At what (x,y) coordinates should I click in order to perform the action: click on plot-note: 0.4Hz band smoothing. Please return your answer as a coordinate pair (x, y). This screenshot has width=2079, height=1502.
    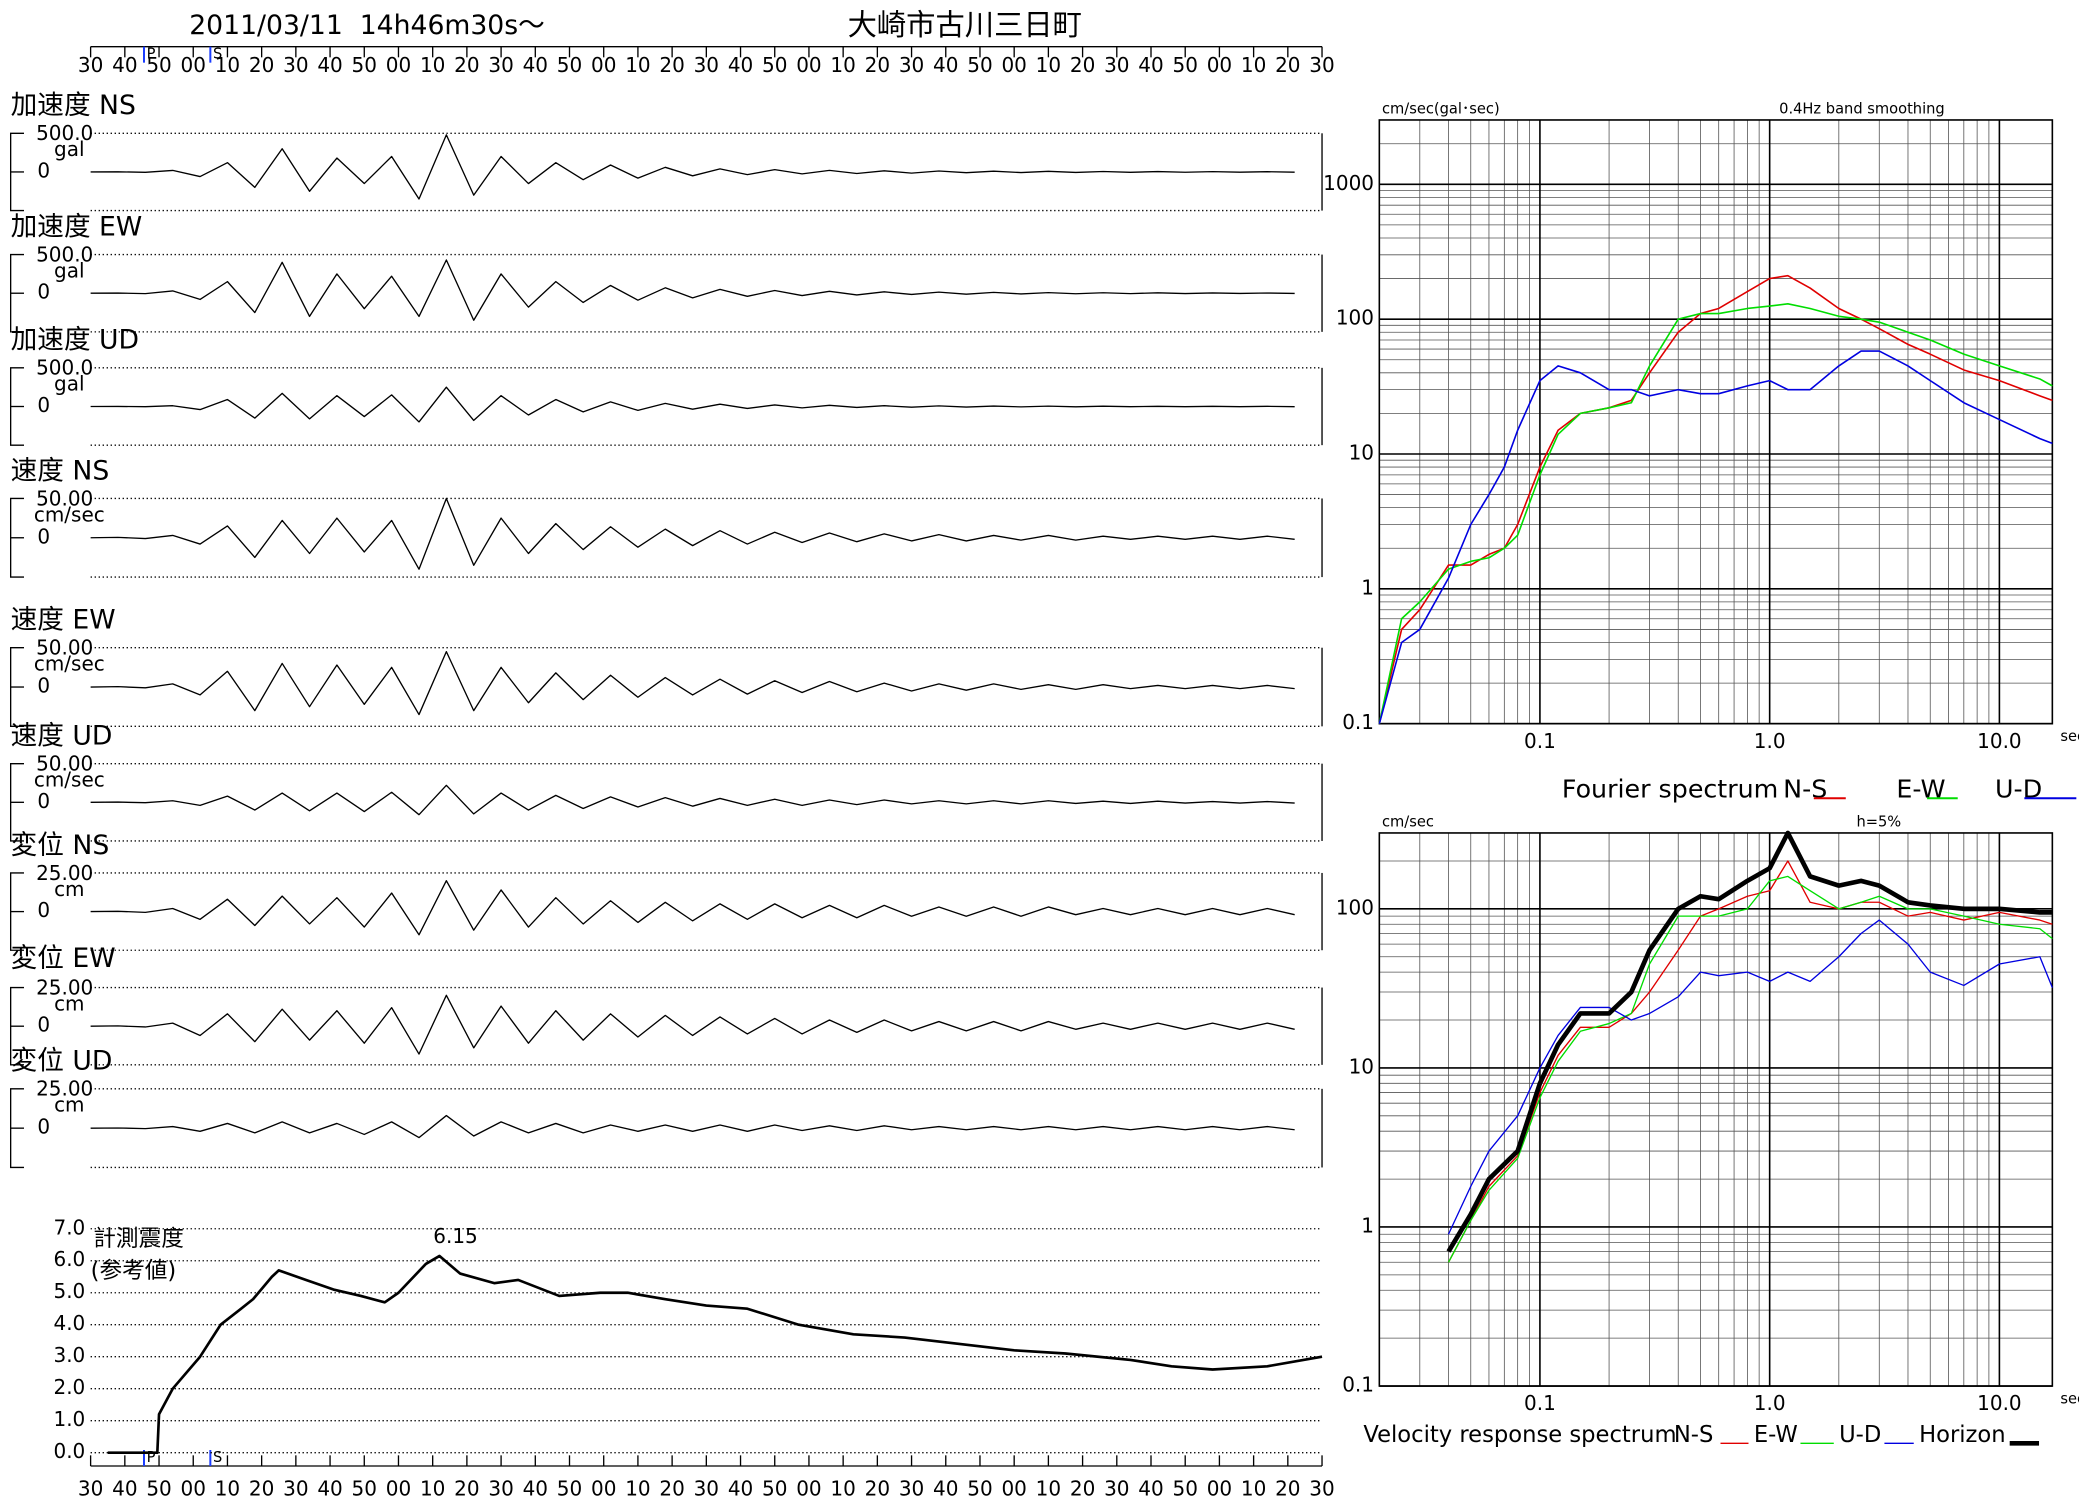
    Looking at the image, I should click on (1862, 108).